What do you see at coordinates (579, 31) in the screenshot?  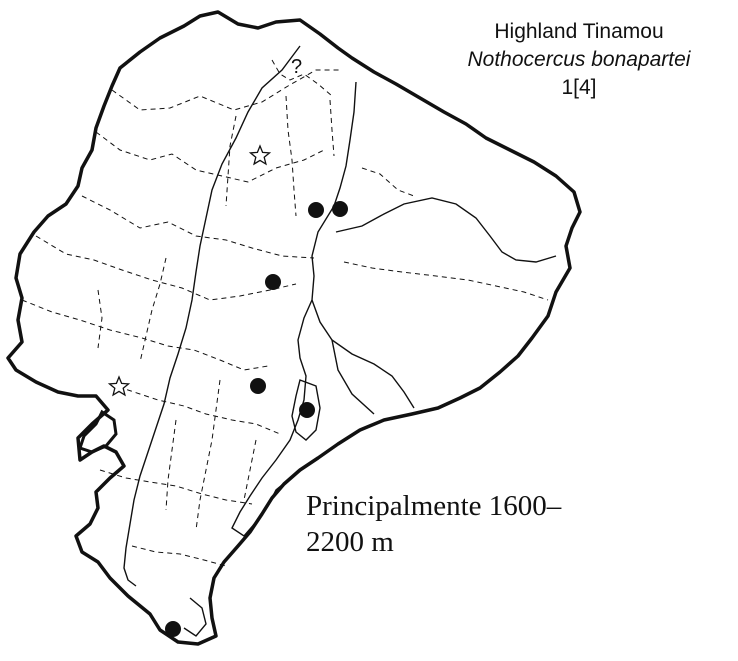 I see `common-name: Highland Tinamou` at bounding box center [579, 31].